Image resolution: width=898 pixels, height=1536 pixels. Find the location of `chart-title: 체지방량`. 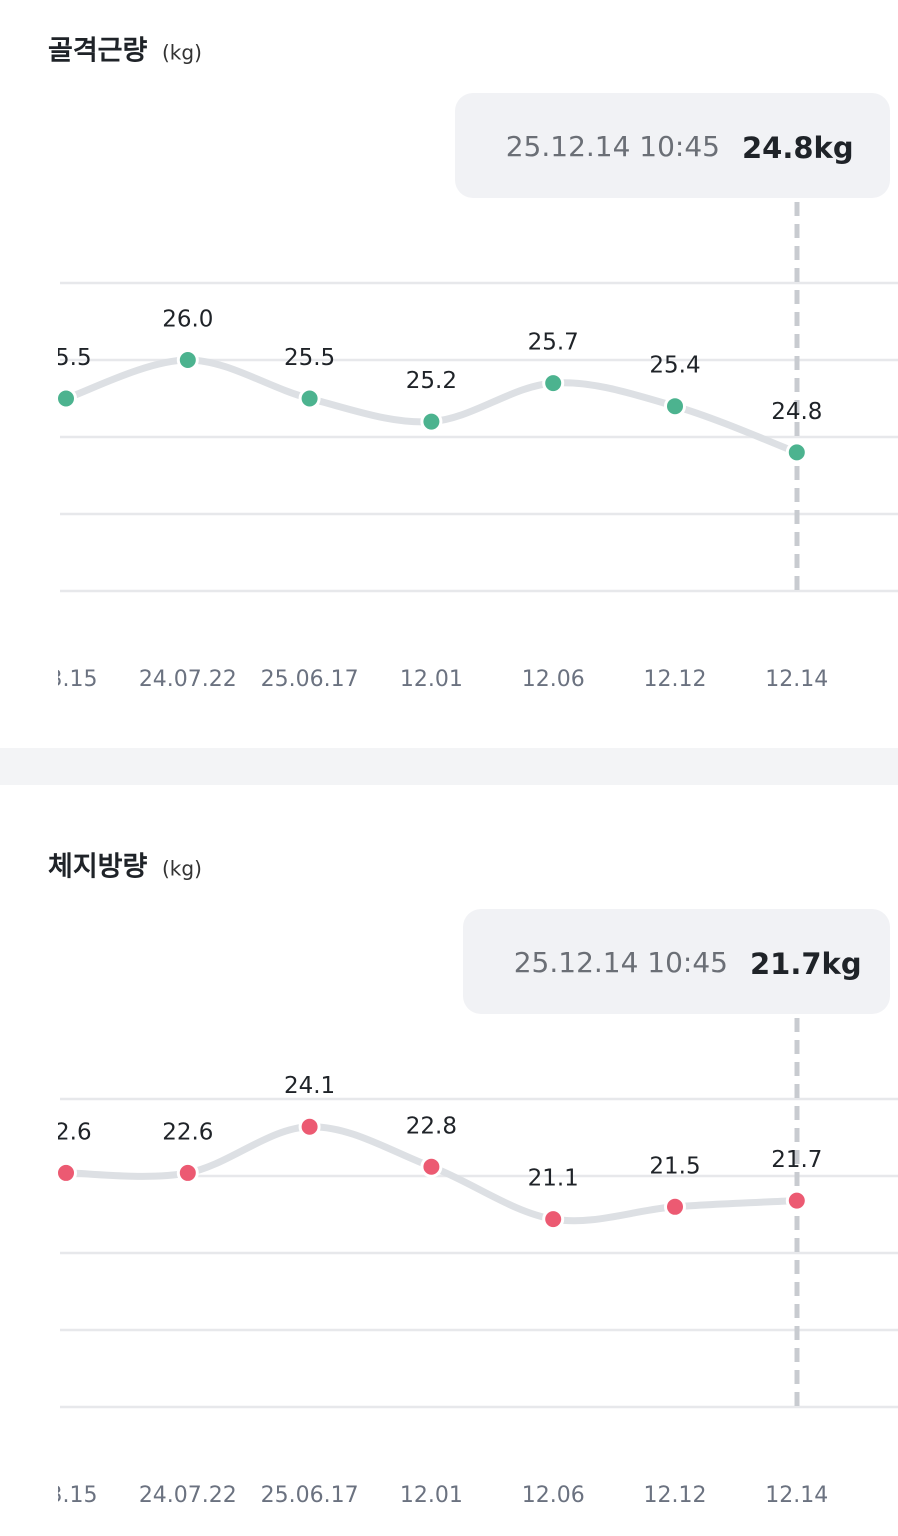

chart-title: 체지방량 is located at coordinates (98, 867).